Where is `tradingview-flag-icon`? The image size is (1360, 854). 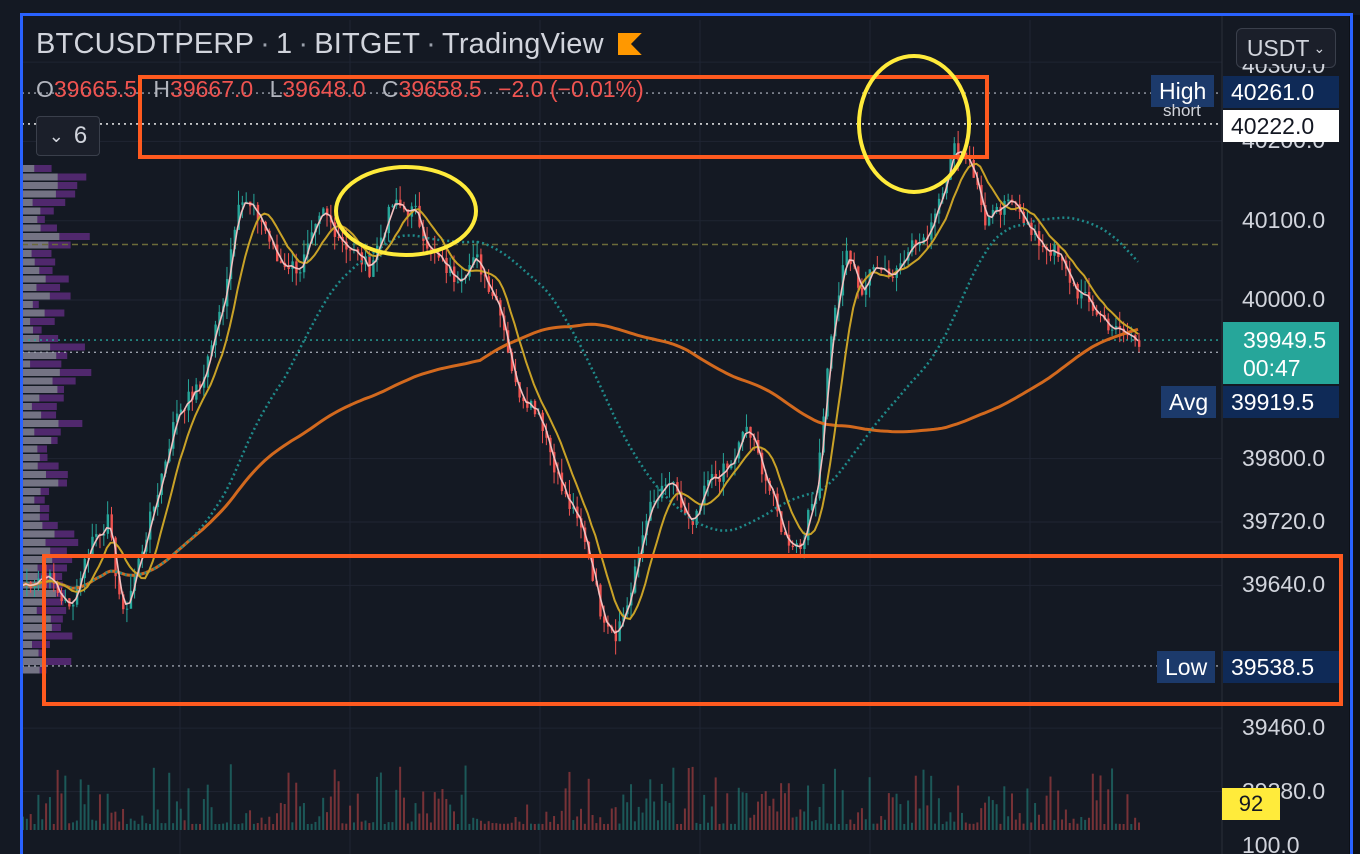
tradingview-flag-icon is located at coordinates (629, 44).